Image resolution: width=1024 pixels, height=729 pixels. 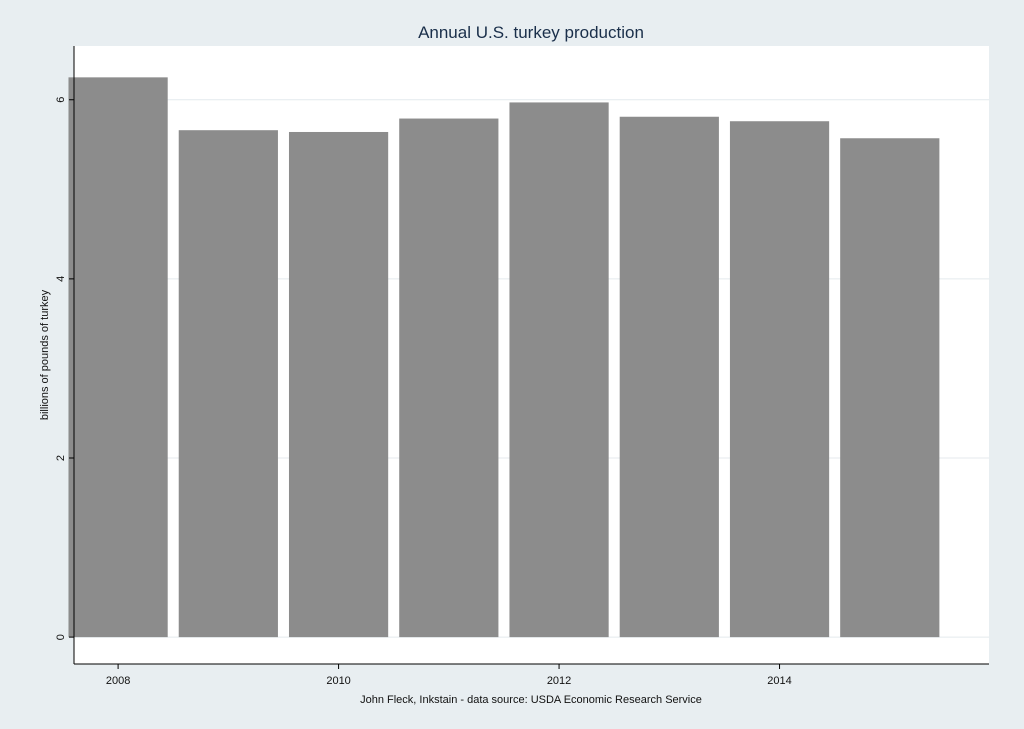 What do you see at coordinates (45, 354) in the screenshot?
I see `y-axis-label: billions of pounds of turkey` at bounding box center [45, 354].